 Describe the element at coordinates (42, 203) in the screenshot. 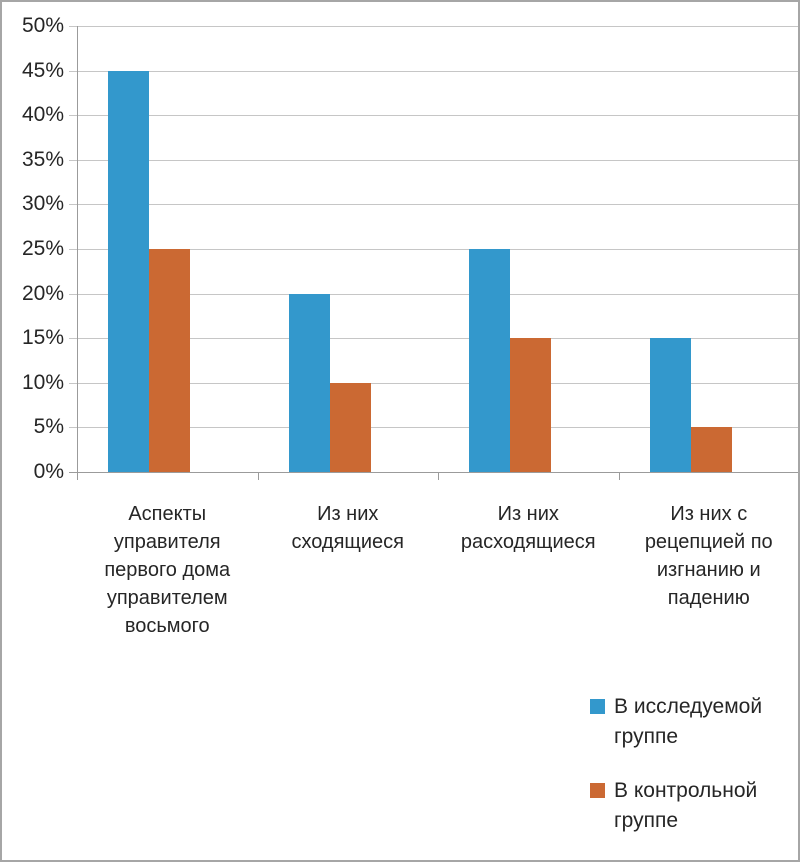

I see `y-axis-tick-label: 30%` at that location.